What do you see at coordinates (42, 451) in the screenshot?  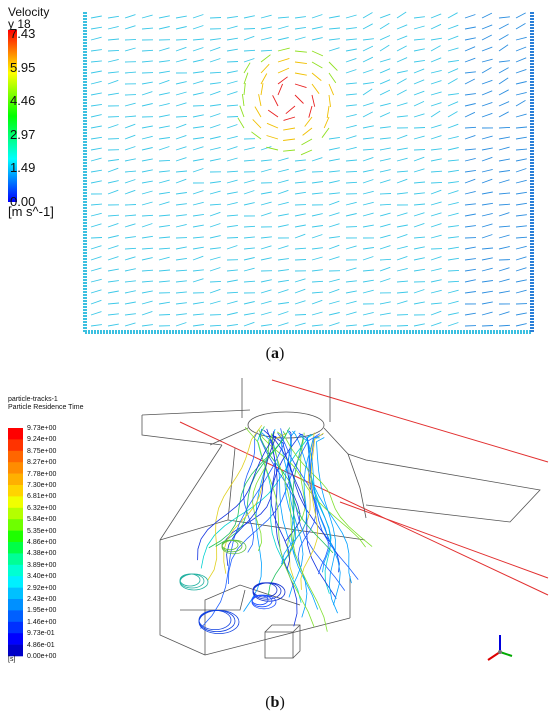 I see `residence-tick-label: 8.75e+00` at bounding box center [42, 451].